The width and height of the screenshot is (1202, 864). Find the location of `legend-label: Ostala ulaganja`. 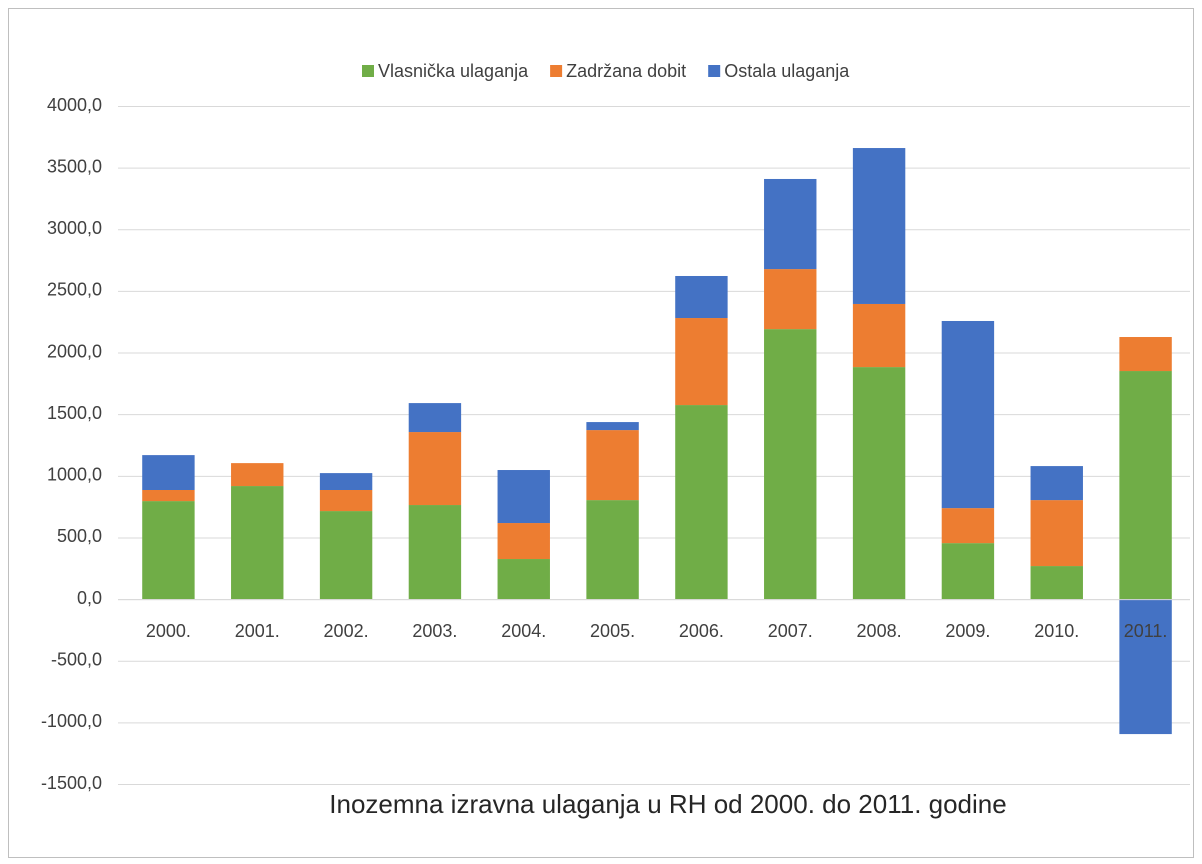

legend-label: Ostala ulaganja is located at coordinates (787, 71).